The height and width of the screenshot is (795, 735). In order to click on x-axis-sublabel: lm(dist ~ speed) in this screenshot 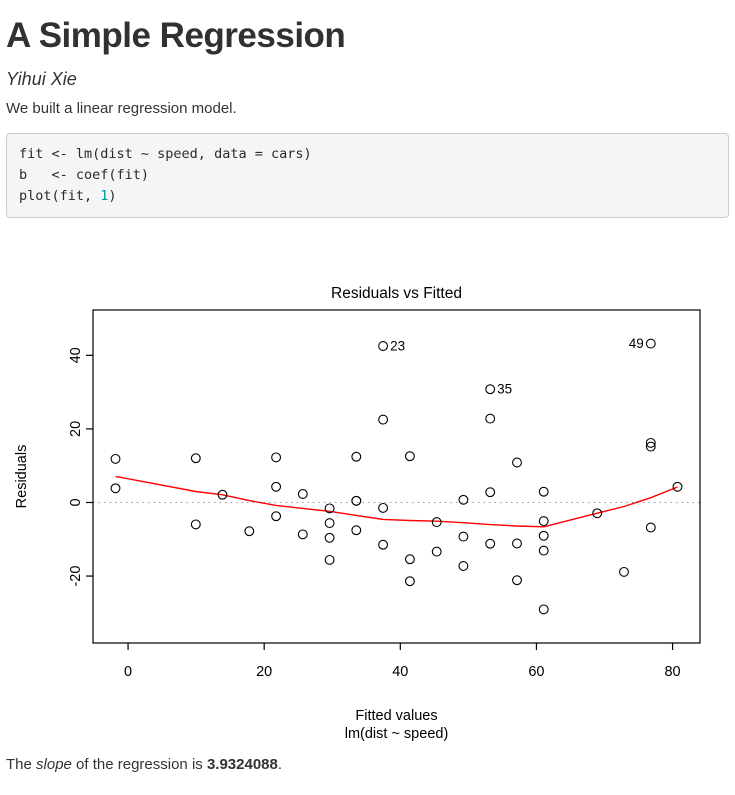, I will do `click(397, 734)`.